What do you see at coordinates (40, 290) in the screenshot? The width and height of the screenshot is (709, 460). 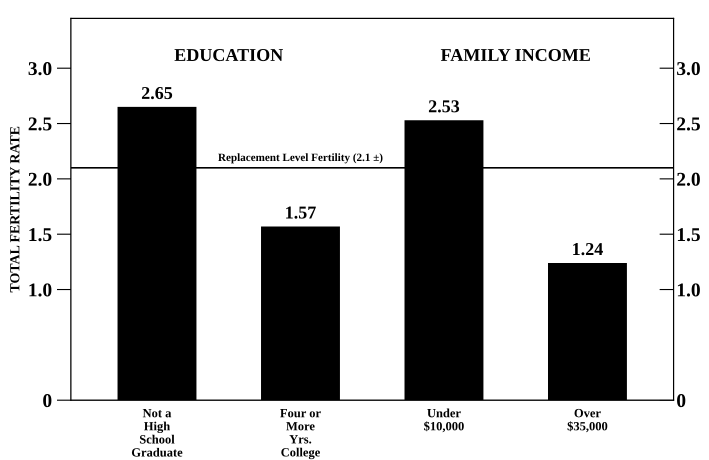 I see `y-tick-label: 1.0` at bounding box center [40, 290].